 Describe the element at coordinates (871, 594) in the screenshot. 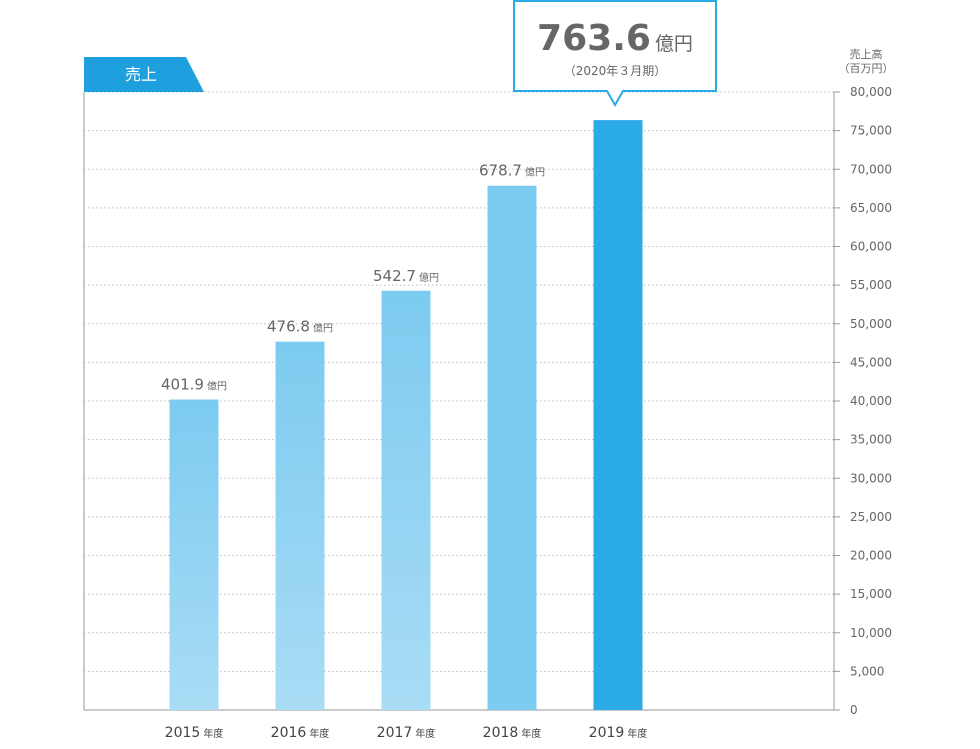

I see `y-tick-label: 15,000` at that location.